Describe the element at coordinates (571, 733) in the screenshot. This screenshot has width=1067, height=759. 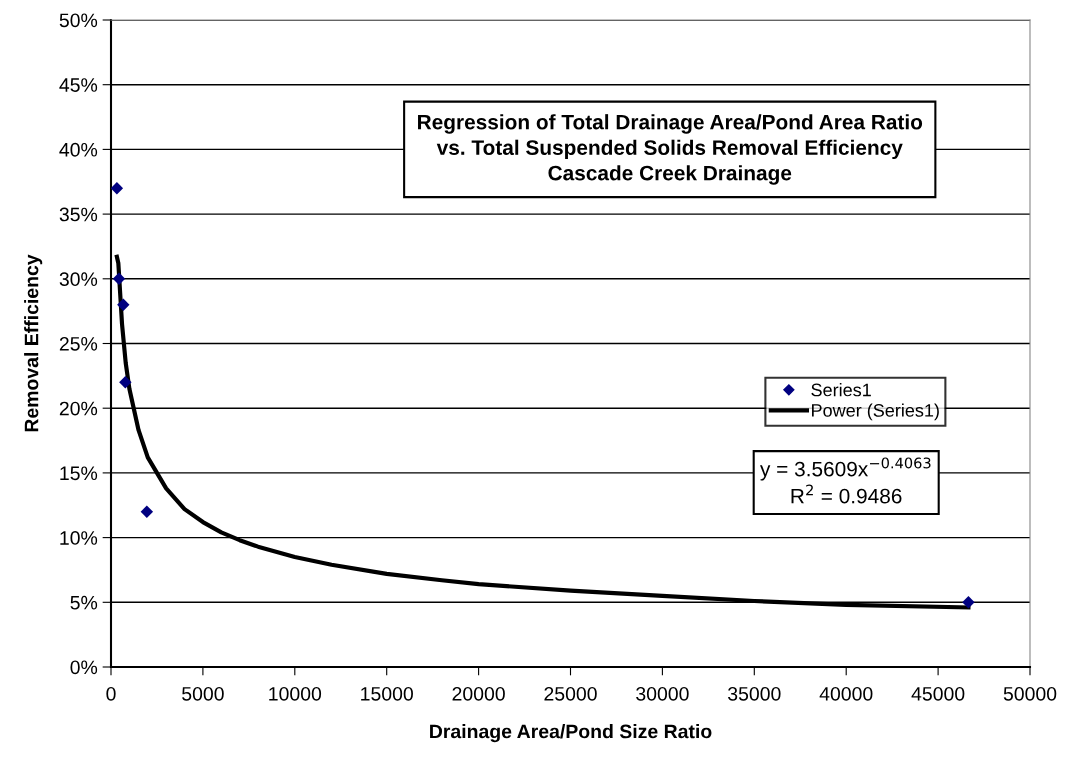
I see `x-axis-title: Drainage Area/Pond Size Ratio` at that location.